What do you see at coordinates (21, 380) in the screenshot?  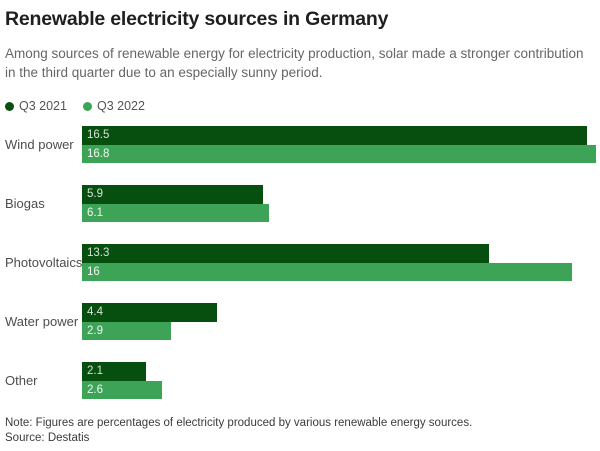 I see `category-label: Other` at bounding box center [21, 380].